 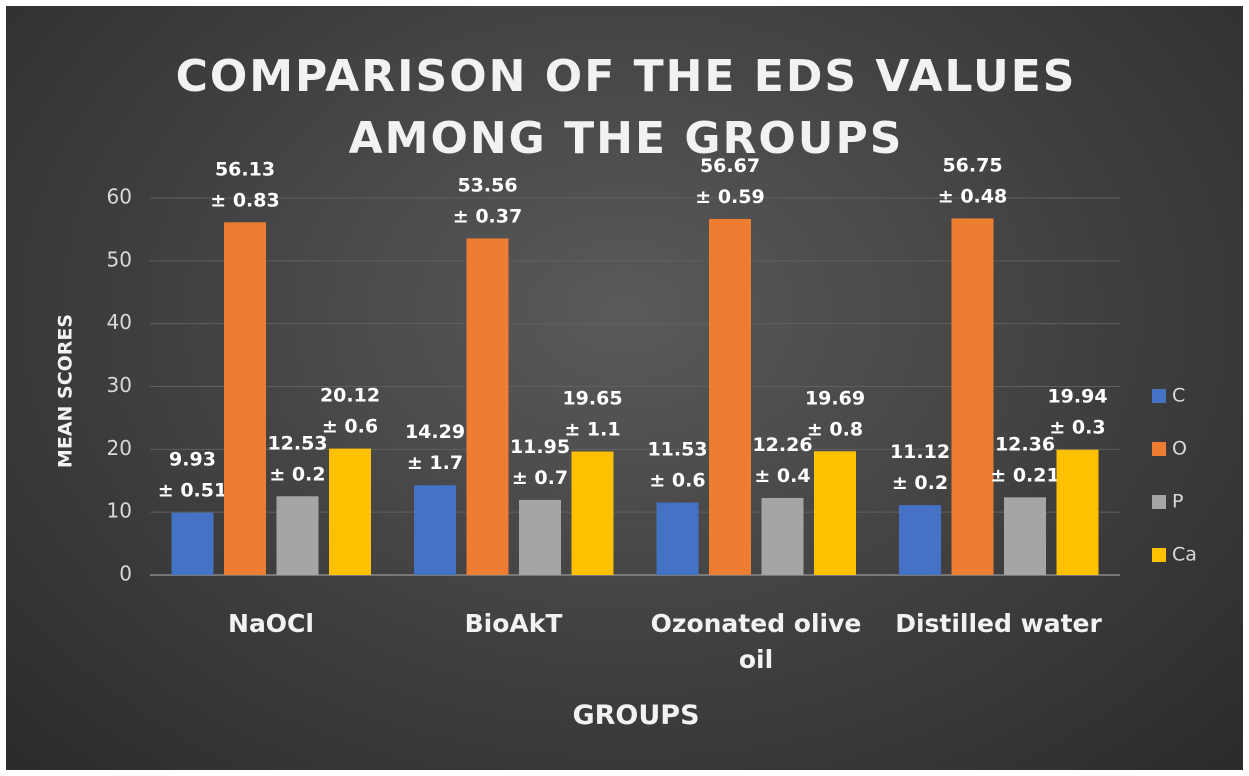 What do you see at coordinates (245, 169) in the screenshot?
I see `data-label-line: 56.13` at bounding box center [245, 169].